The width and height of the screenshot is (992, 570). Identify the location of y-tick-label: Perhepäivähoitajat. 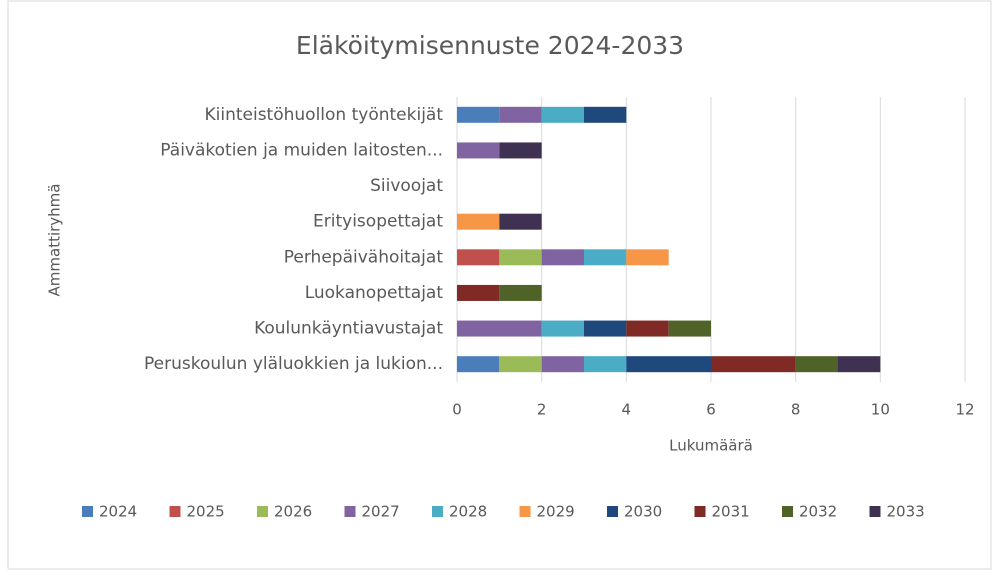
(364, 257).